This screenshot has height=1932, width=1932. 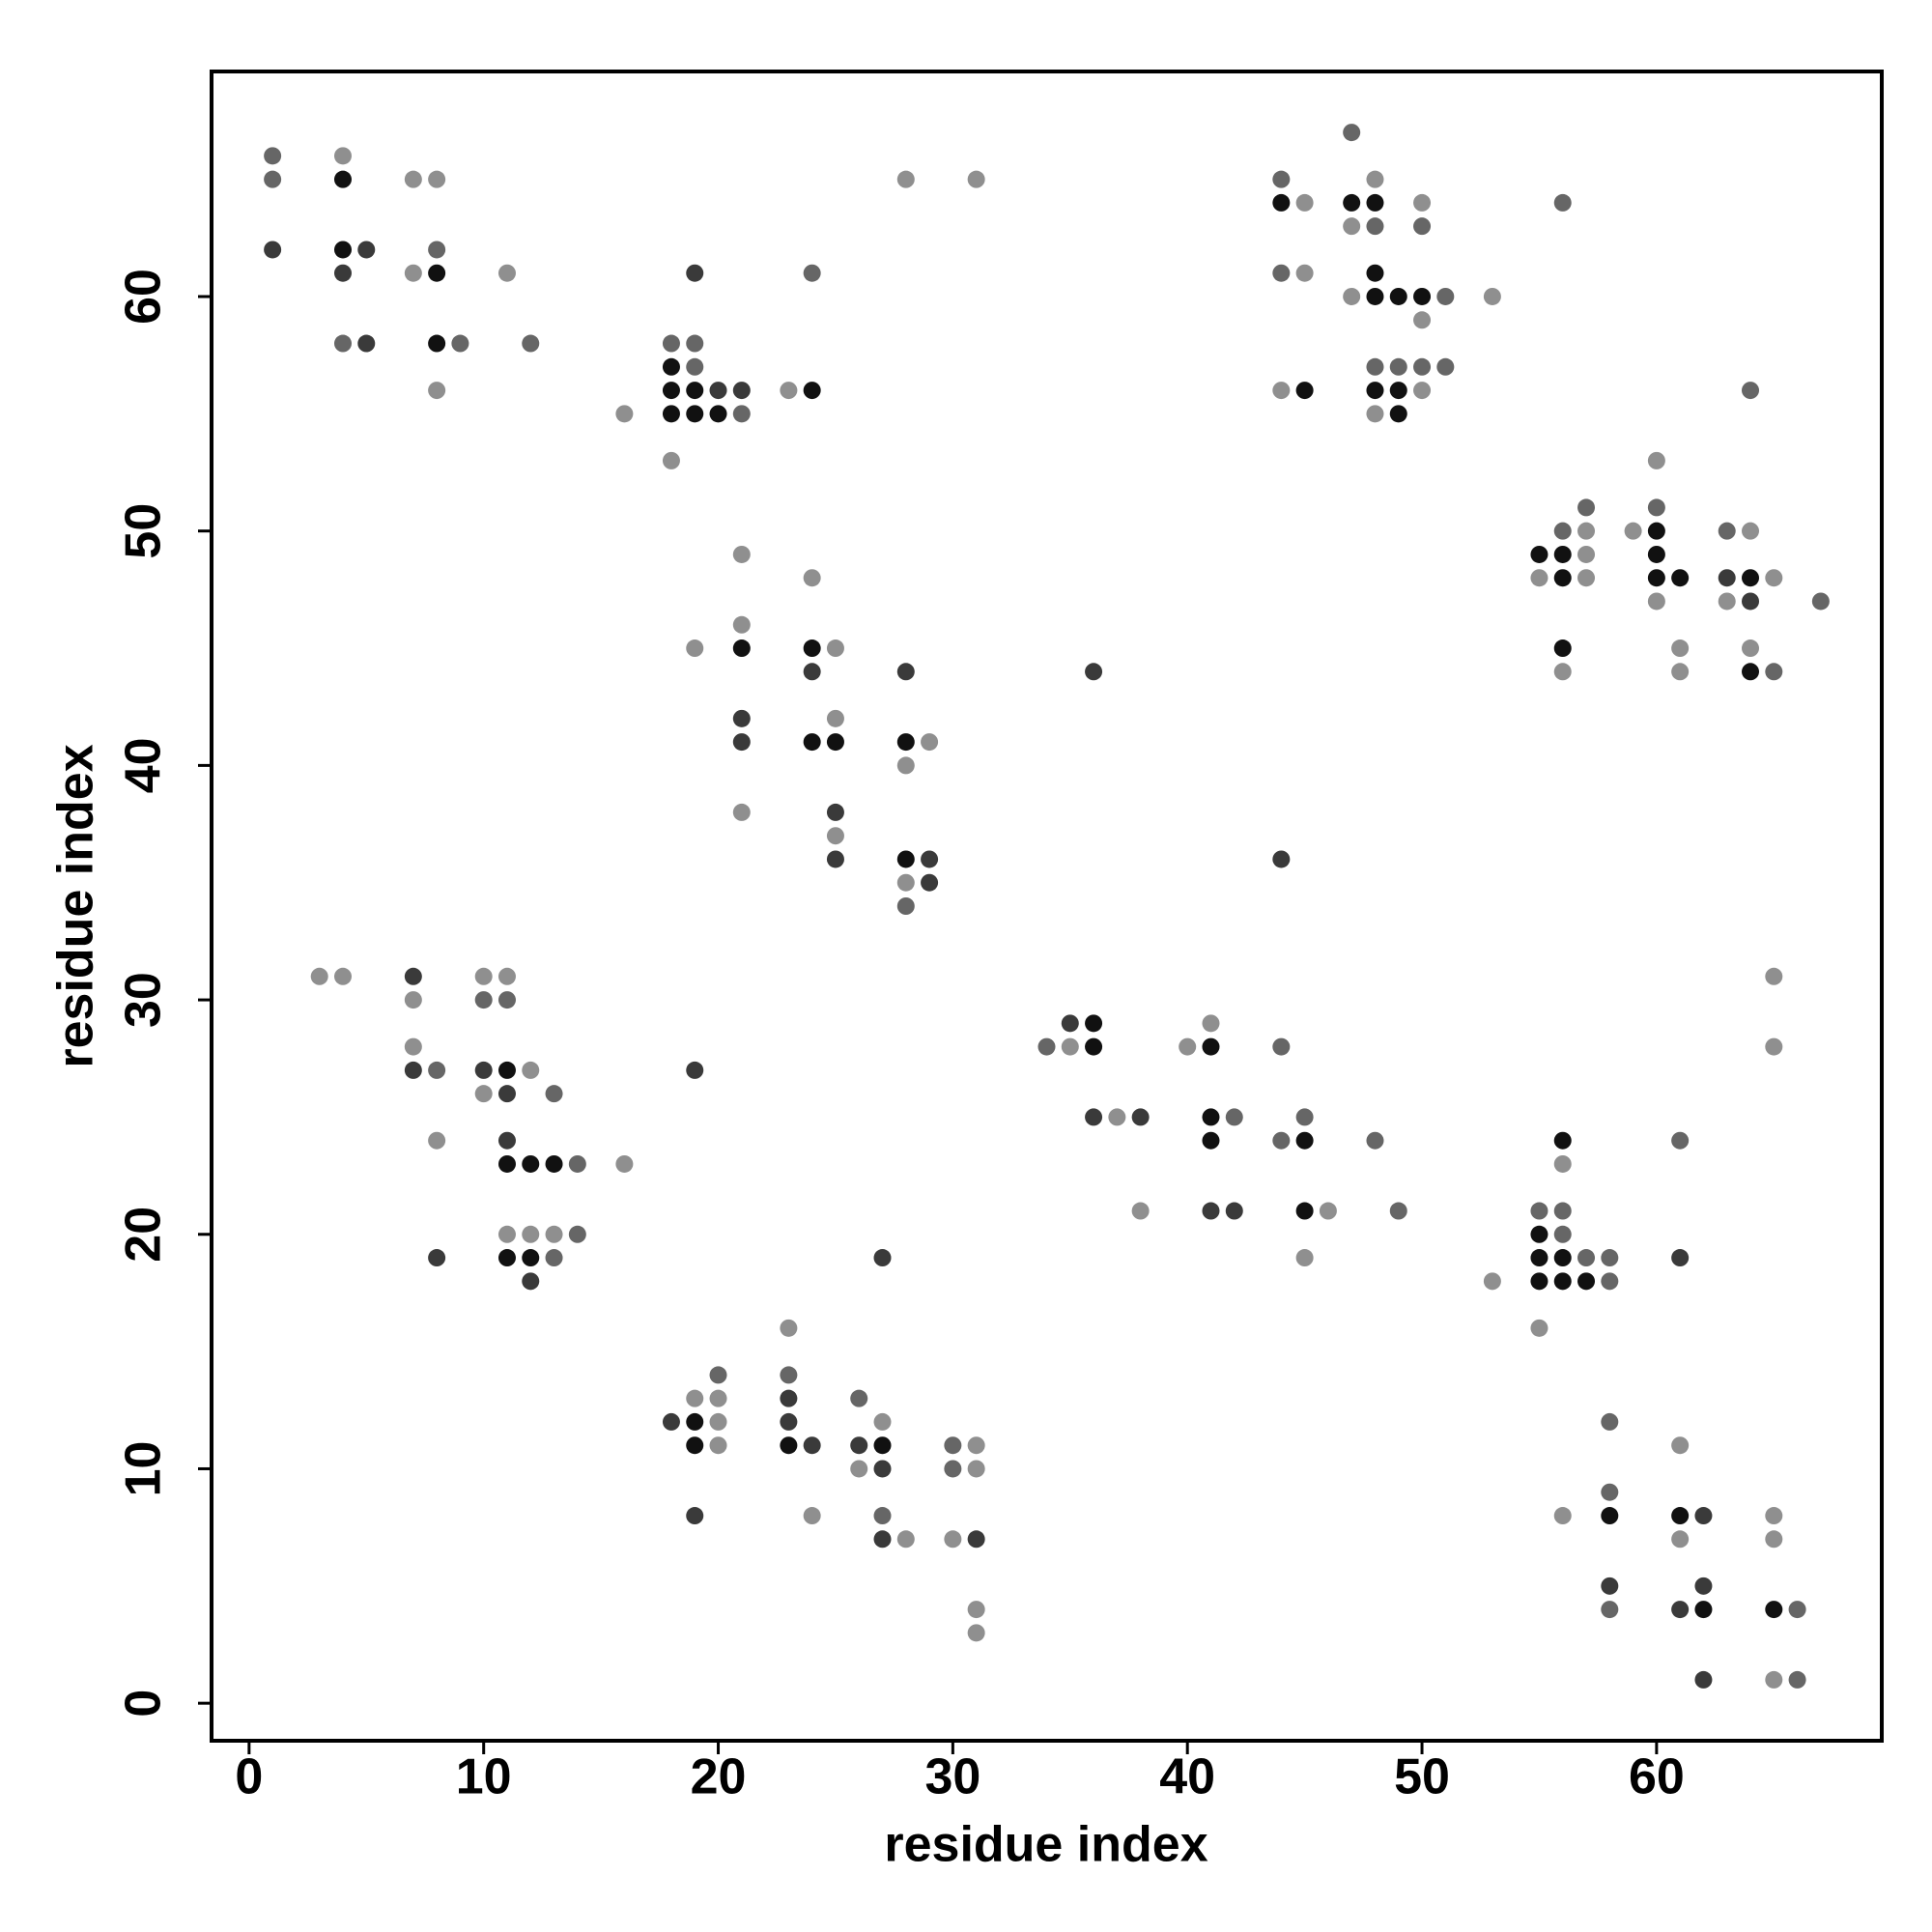 I want to click on x-tick-label: 60, so click(x=1657, y=1777).